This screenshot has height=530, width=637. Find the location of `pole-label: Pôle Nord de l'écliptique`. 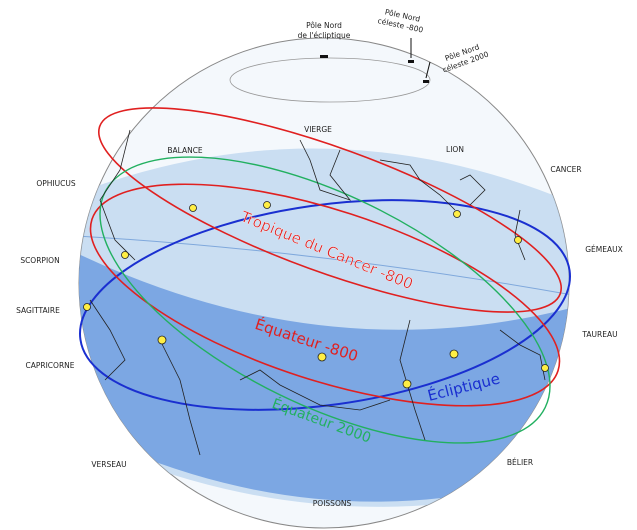

pole-label: Pôle Nord de l'écliptique is located at coordinates (324, 30).